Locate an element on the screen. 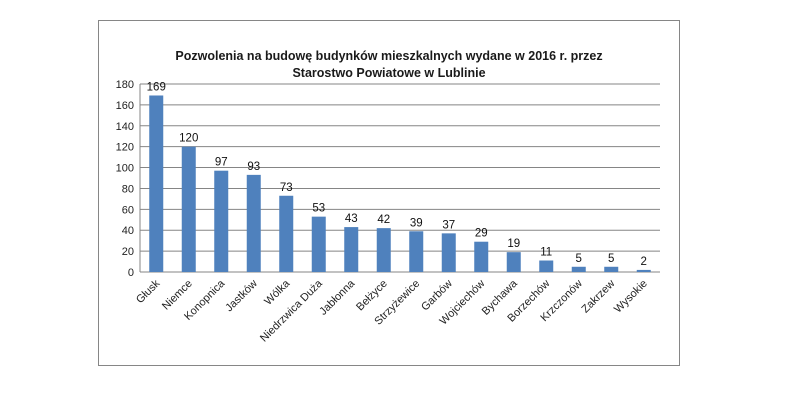 The width and height of the screenshot is (800, 414). y-tick-label: 160 is located at coordinates (125, 106).